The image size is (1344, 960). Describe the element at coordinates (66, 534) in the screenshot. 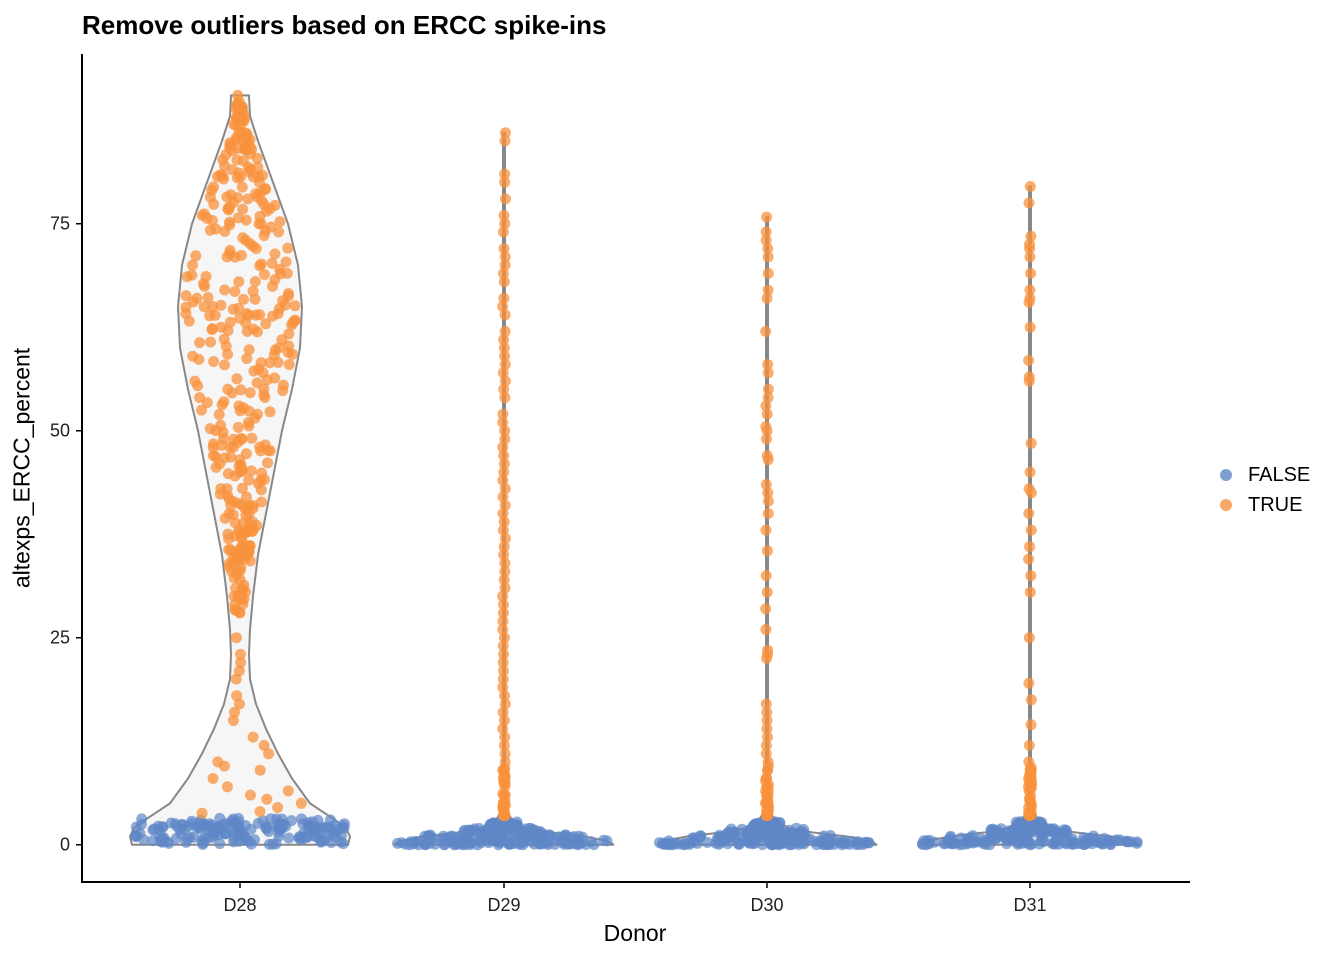

I see `y-ticks: 0 25 50 75` at that location.